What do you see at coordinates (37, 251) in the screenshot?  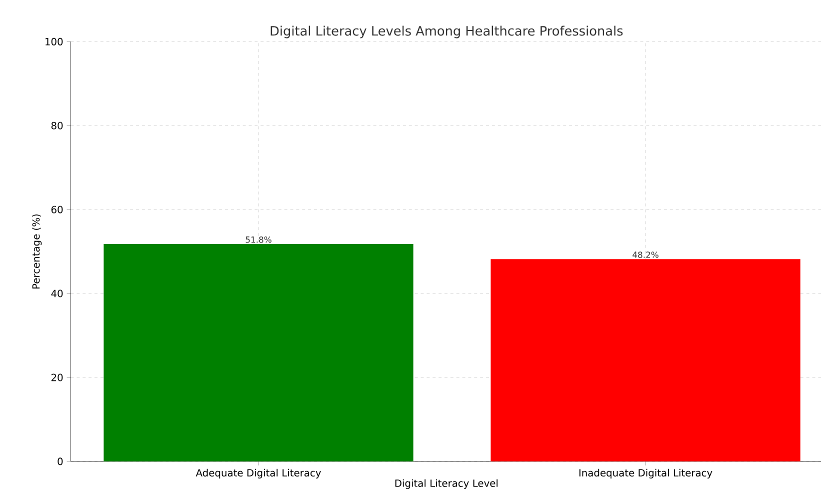 I see `y-axis-title: Percentage (%)` at bounding box center [37, 251].